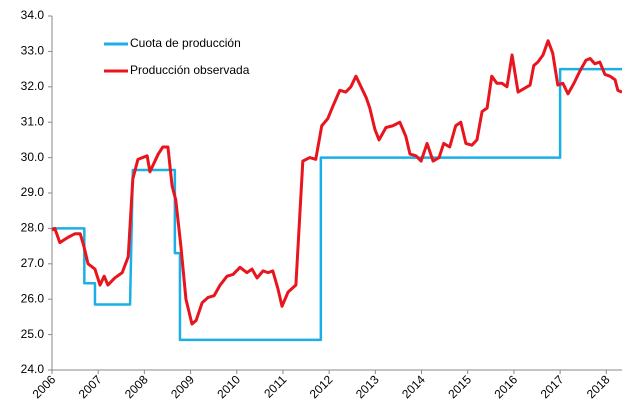  What do you see at coordinates (459, 386) in the screenshot?
I see `x-tick-label: 2015` at bounding box center [459, 386].